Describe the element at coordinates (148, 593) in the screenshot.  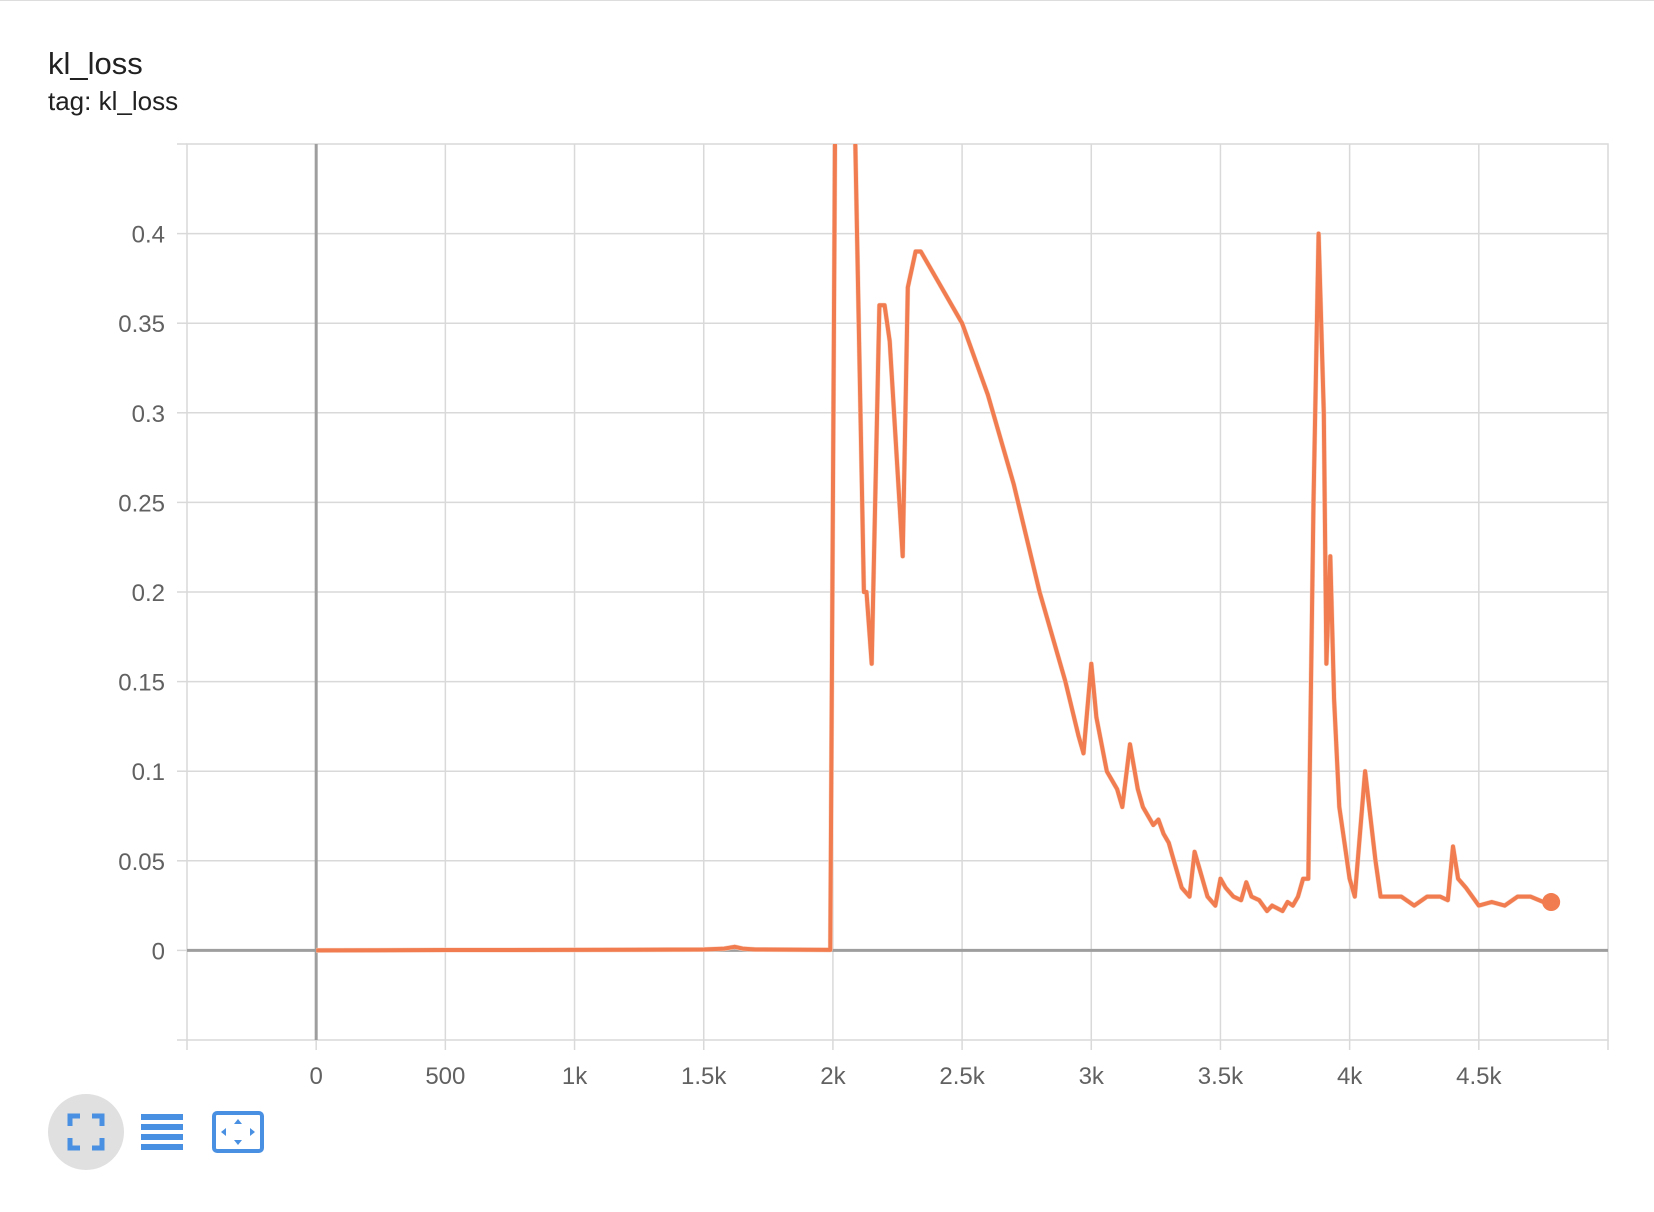
I see `y-tick-label: 0.2` at that location.